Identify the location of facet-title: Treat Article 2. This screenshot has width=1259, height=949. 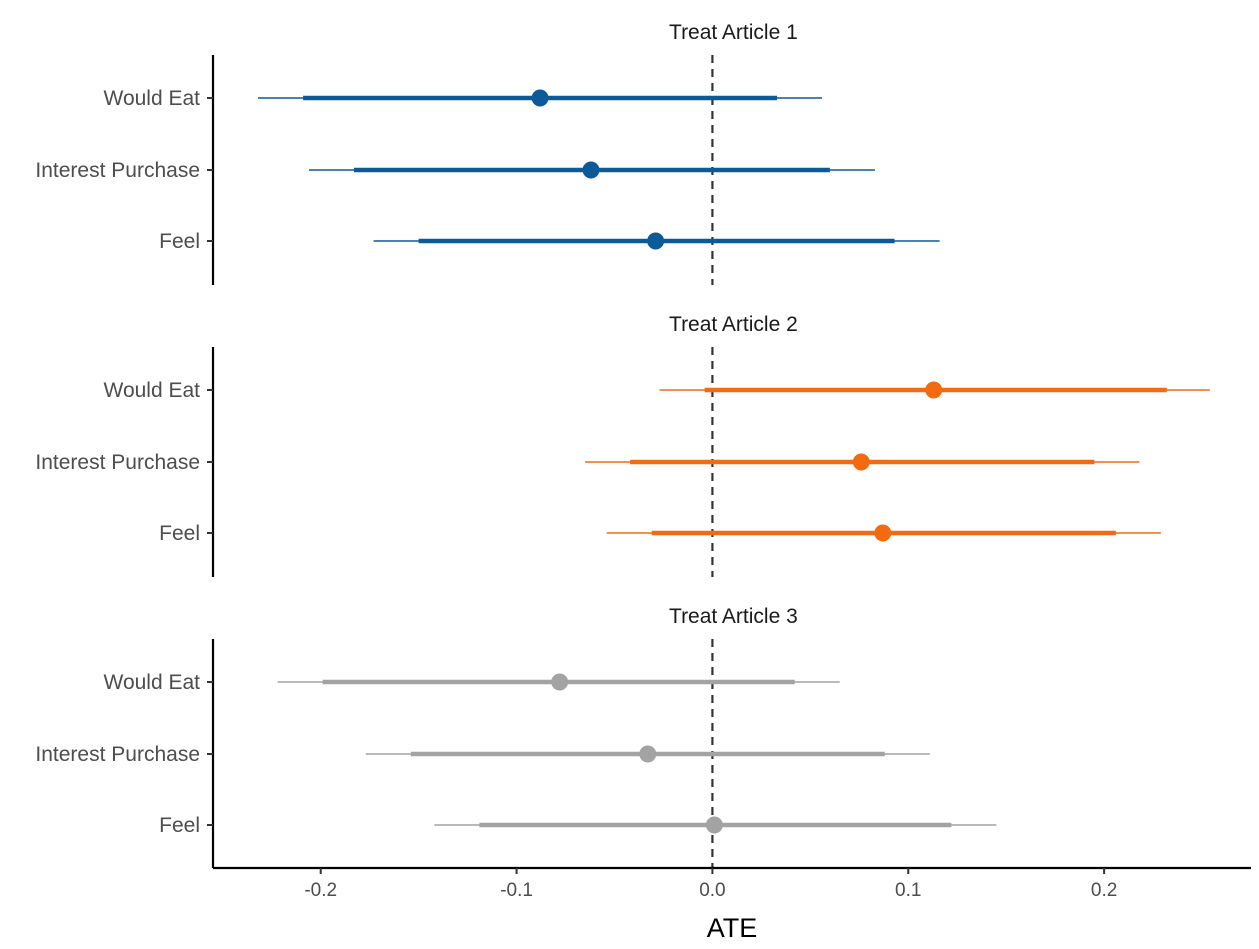
(733, 324).